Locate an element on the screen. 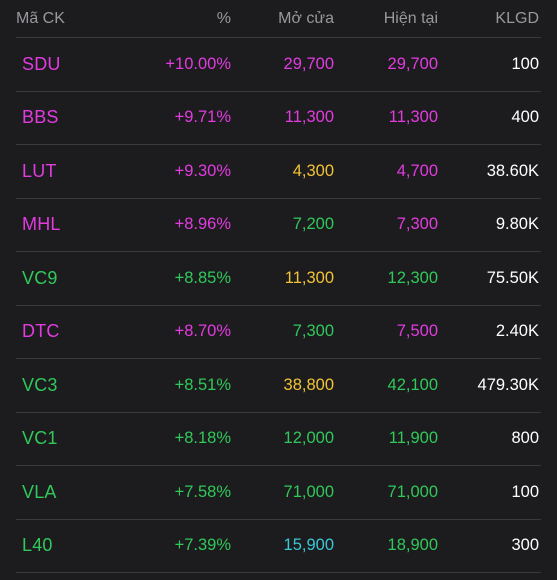 The height and width of the screenshot is (580, 557). table-row: BBS +9.71% 11,300 11,300 400 is located at coordinates (278, 118).